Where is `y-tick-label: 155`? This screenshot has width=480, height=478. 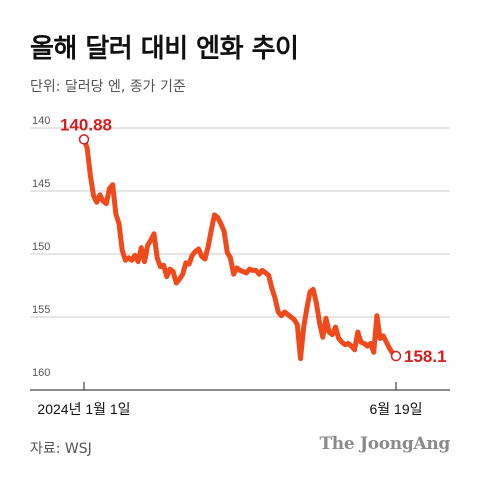
y-tick-label: 155 is located at coordinates (41, 310).